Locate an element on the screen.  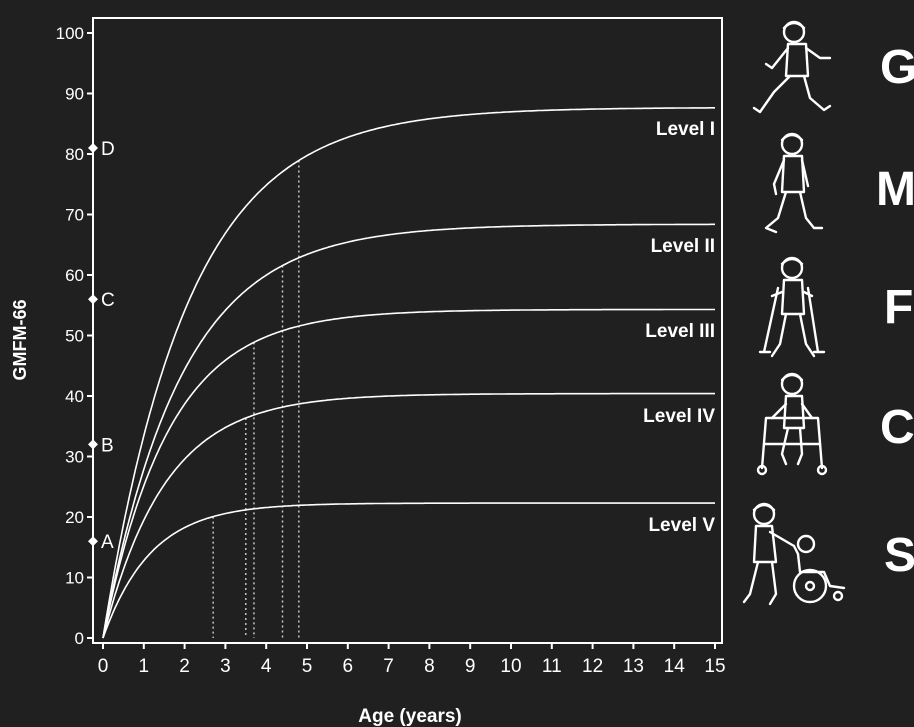
y-tick-label: 50 is located at coordinates (74, 336).